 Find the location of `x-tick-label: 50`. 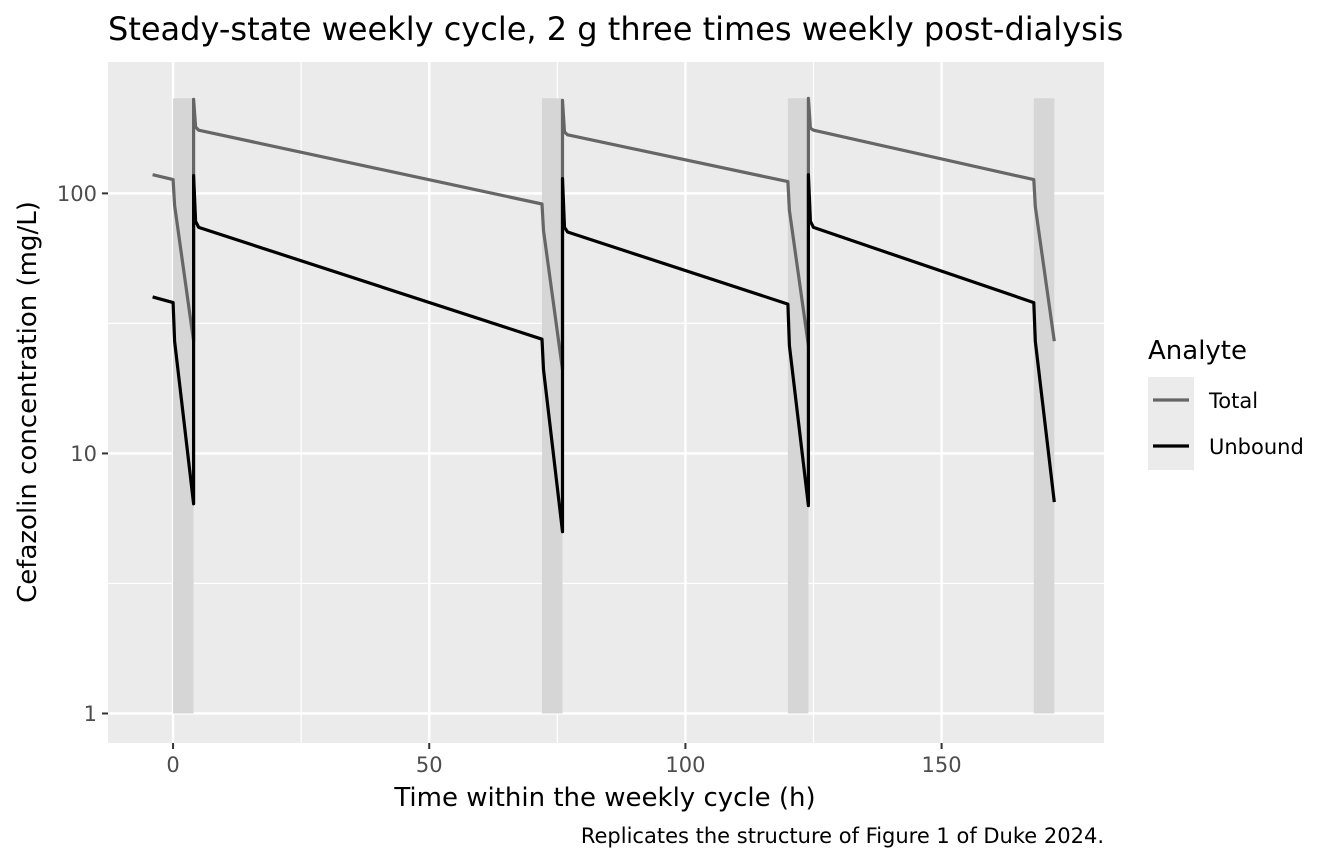

x-tick-label: 50 is located at coordinates (429, 765).